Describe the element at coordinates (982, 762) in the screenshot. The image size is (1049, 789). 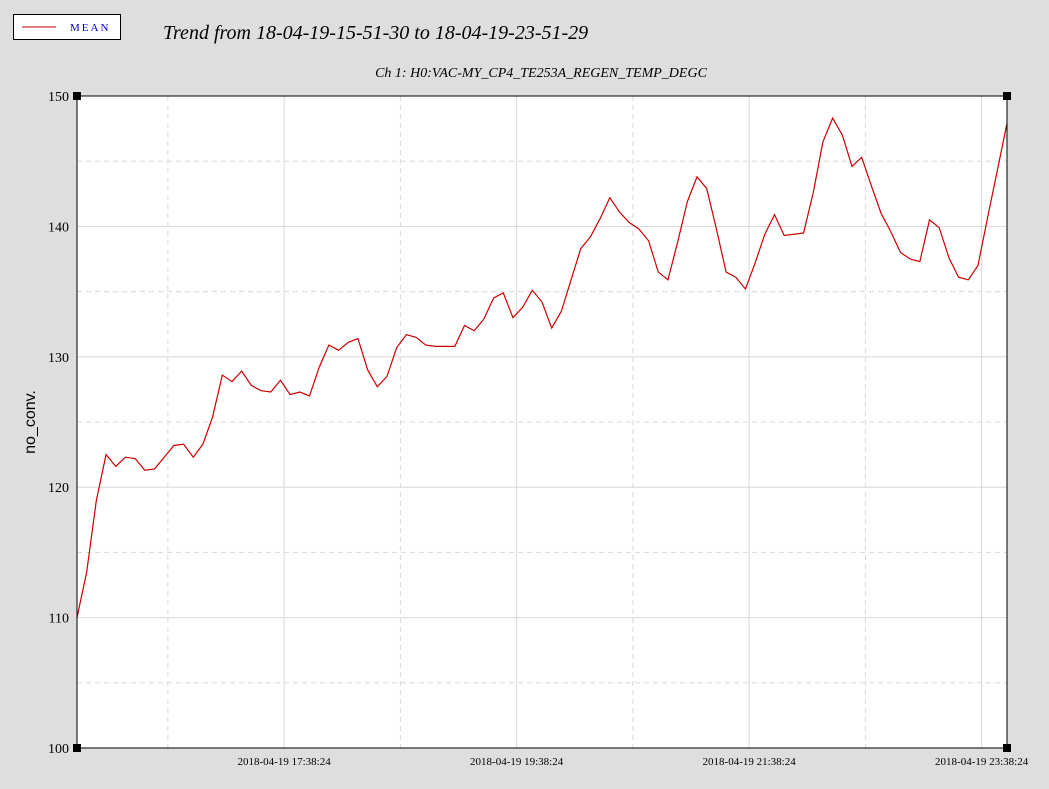
I see `x-tick-label: 2018-04-19 23:38:24` at that location.